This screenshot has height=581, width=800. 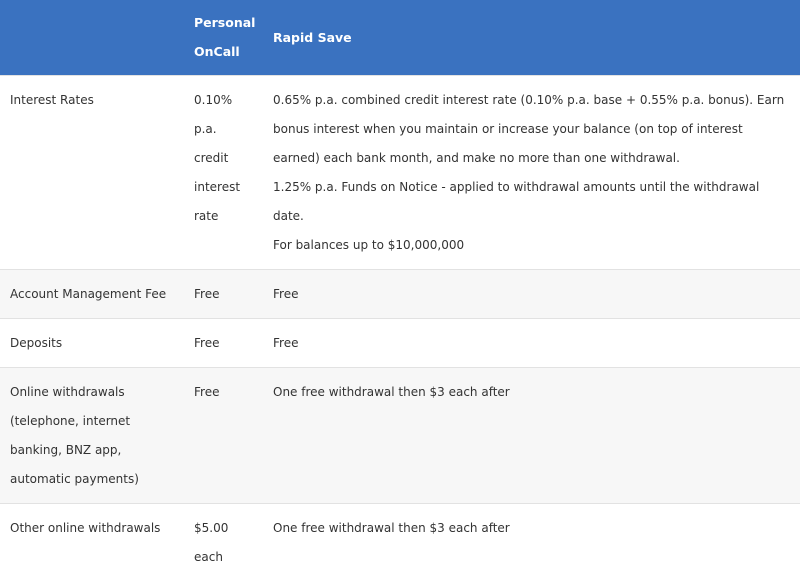 I want to click on table-header-row: Personal OnCall Rapid Save, so click(x=400, y=37).